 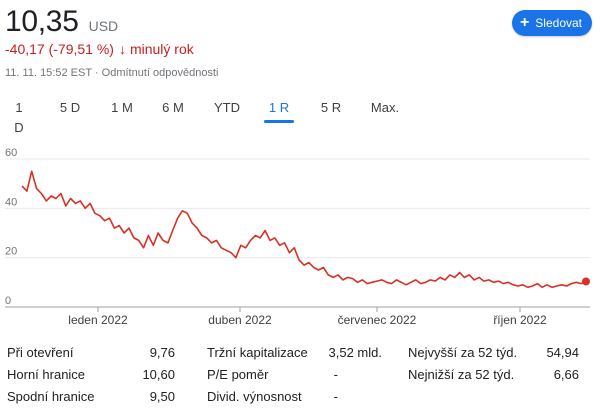 What do you see at coordinates (40, 352) in the screenshot?
I see `stat-label-open: Při otevření` at bounding box center [40, 352].